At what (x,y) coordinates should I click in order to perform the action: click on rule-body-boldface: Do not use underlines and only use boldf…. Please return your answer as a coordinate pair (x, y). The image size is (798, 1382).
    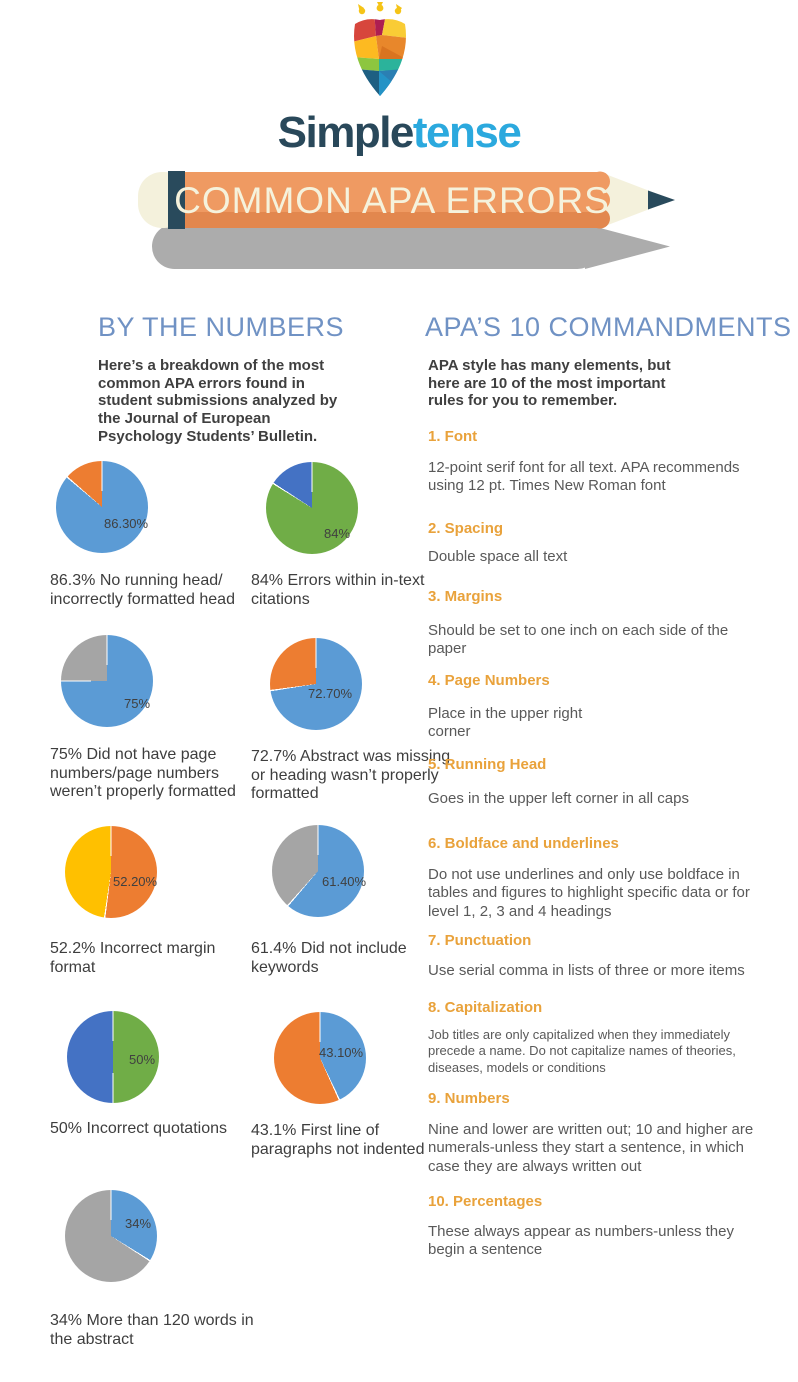
    Looking at the image, I should click on (589, 893).